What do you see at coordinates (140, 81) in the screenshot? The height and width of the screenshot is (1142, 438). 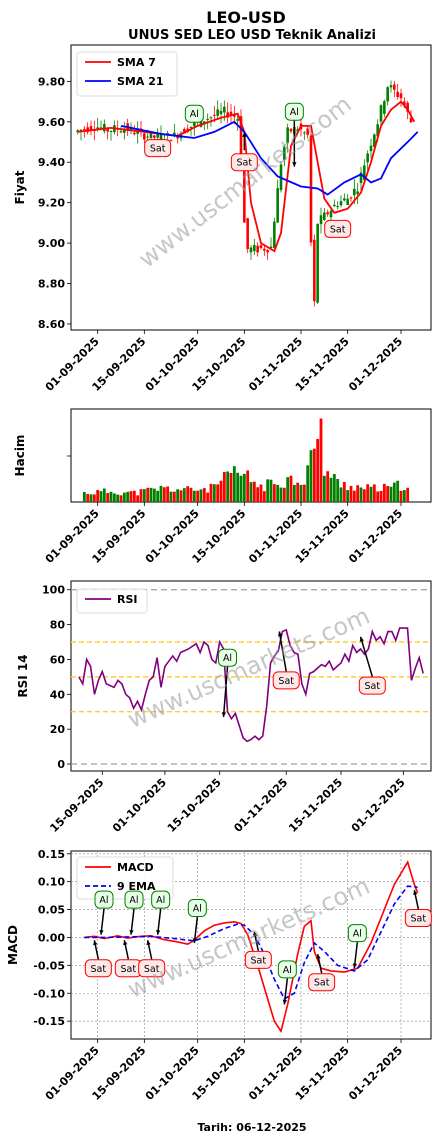 I see `legend-label: SMA 21` at bounding box center [140, 81].